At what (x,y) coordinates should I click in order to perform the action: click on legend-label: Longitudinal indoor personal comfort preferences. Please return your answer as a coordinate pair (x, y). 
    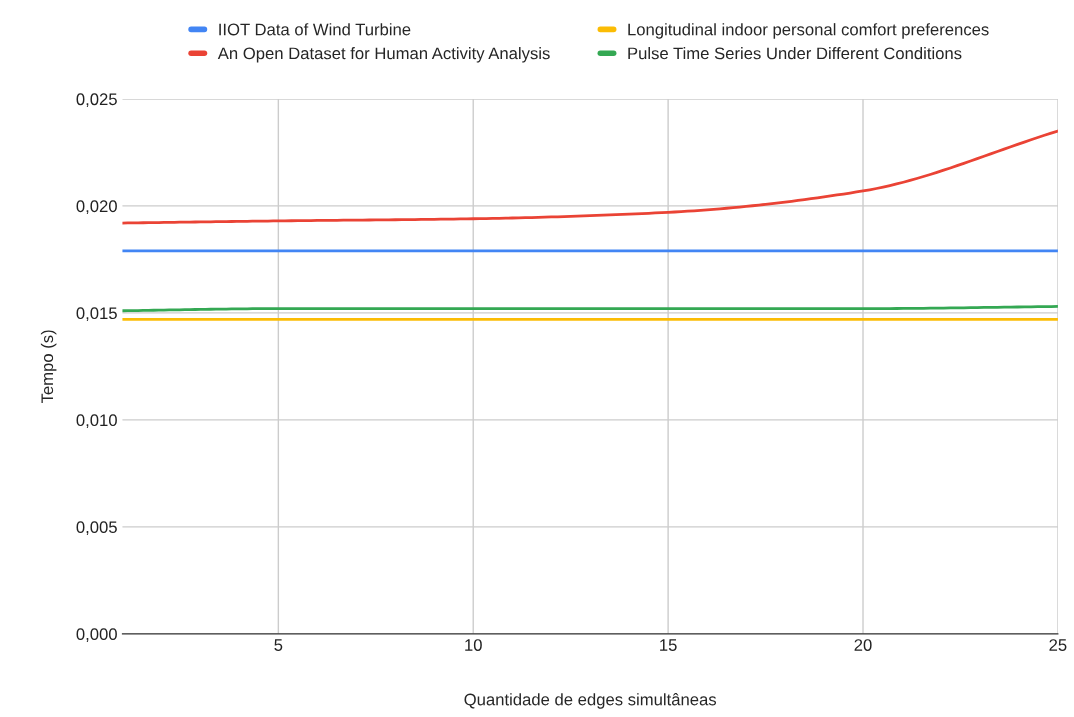
    Looking at the image, I should click on (808, 31).